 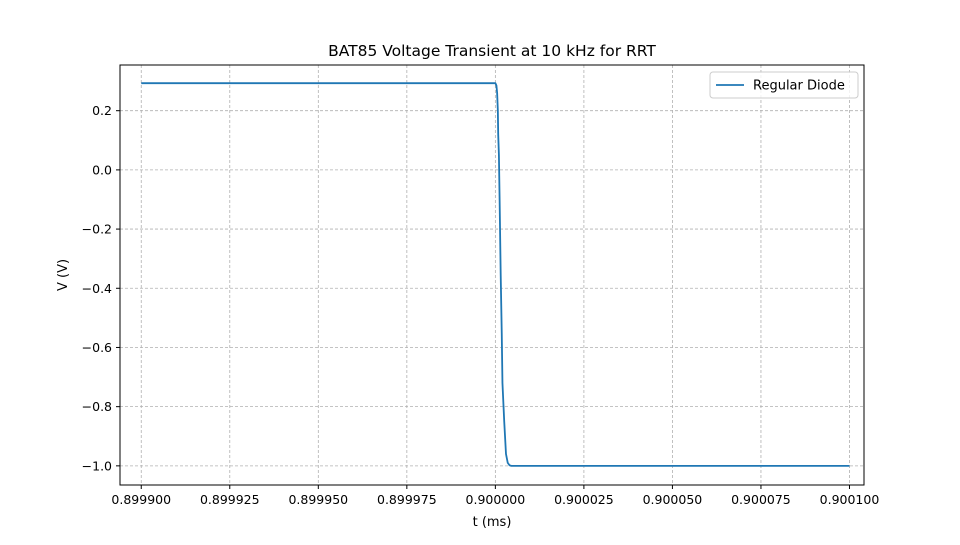 What do you see at coordinates (492, 522) in the screenshot?
I see `x-axis-label: t (ms)` at bounding box center [492, 522].